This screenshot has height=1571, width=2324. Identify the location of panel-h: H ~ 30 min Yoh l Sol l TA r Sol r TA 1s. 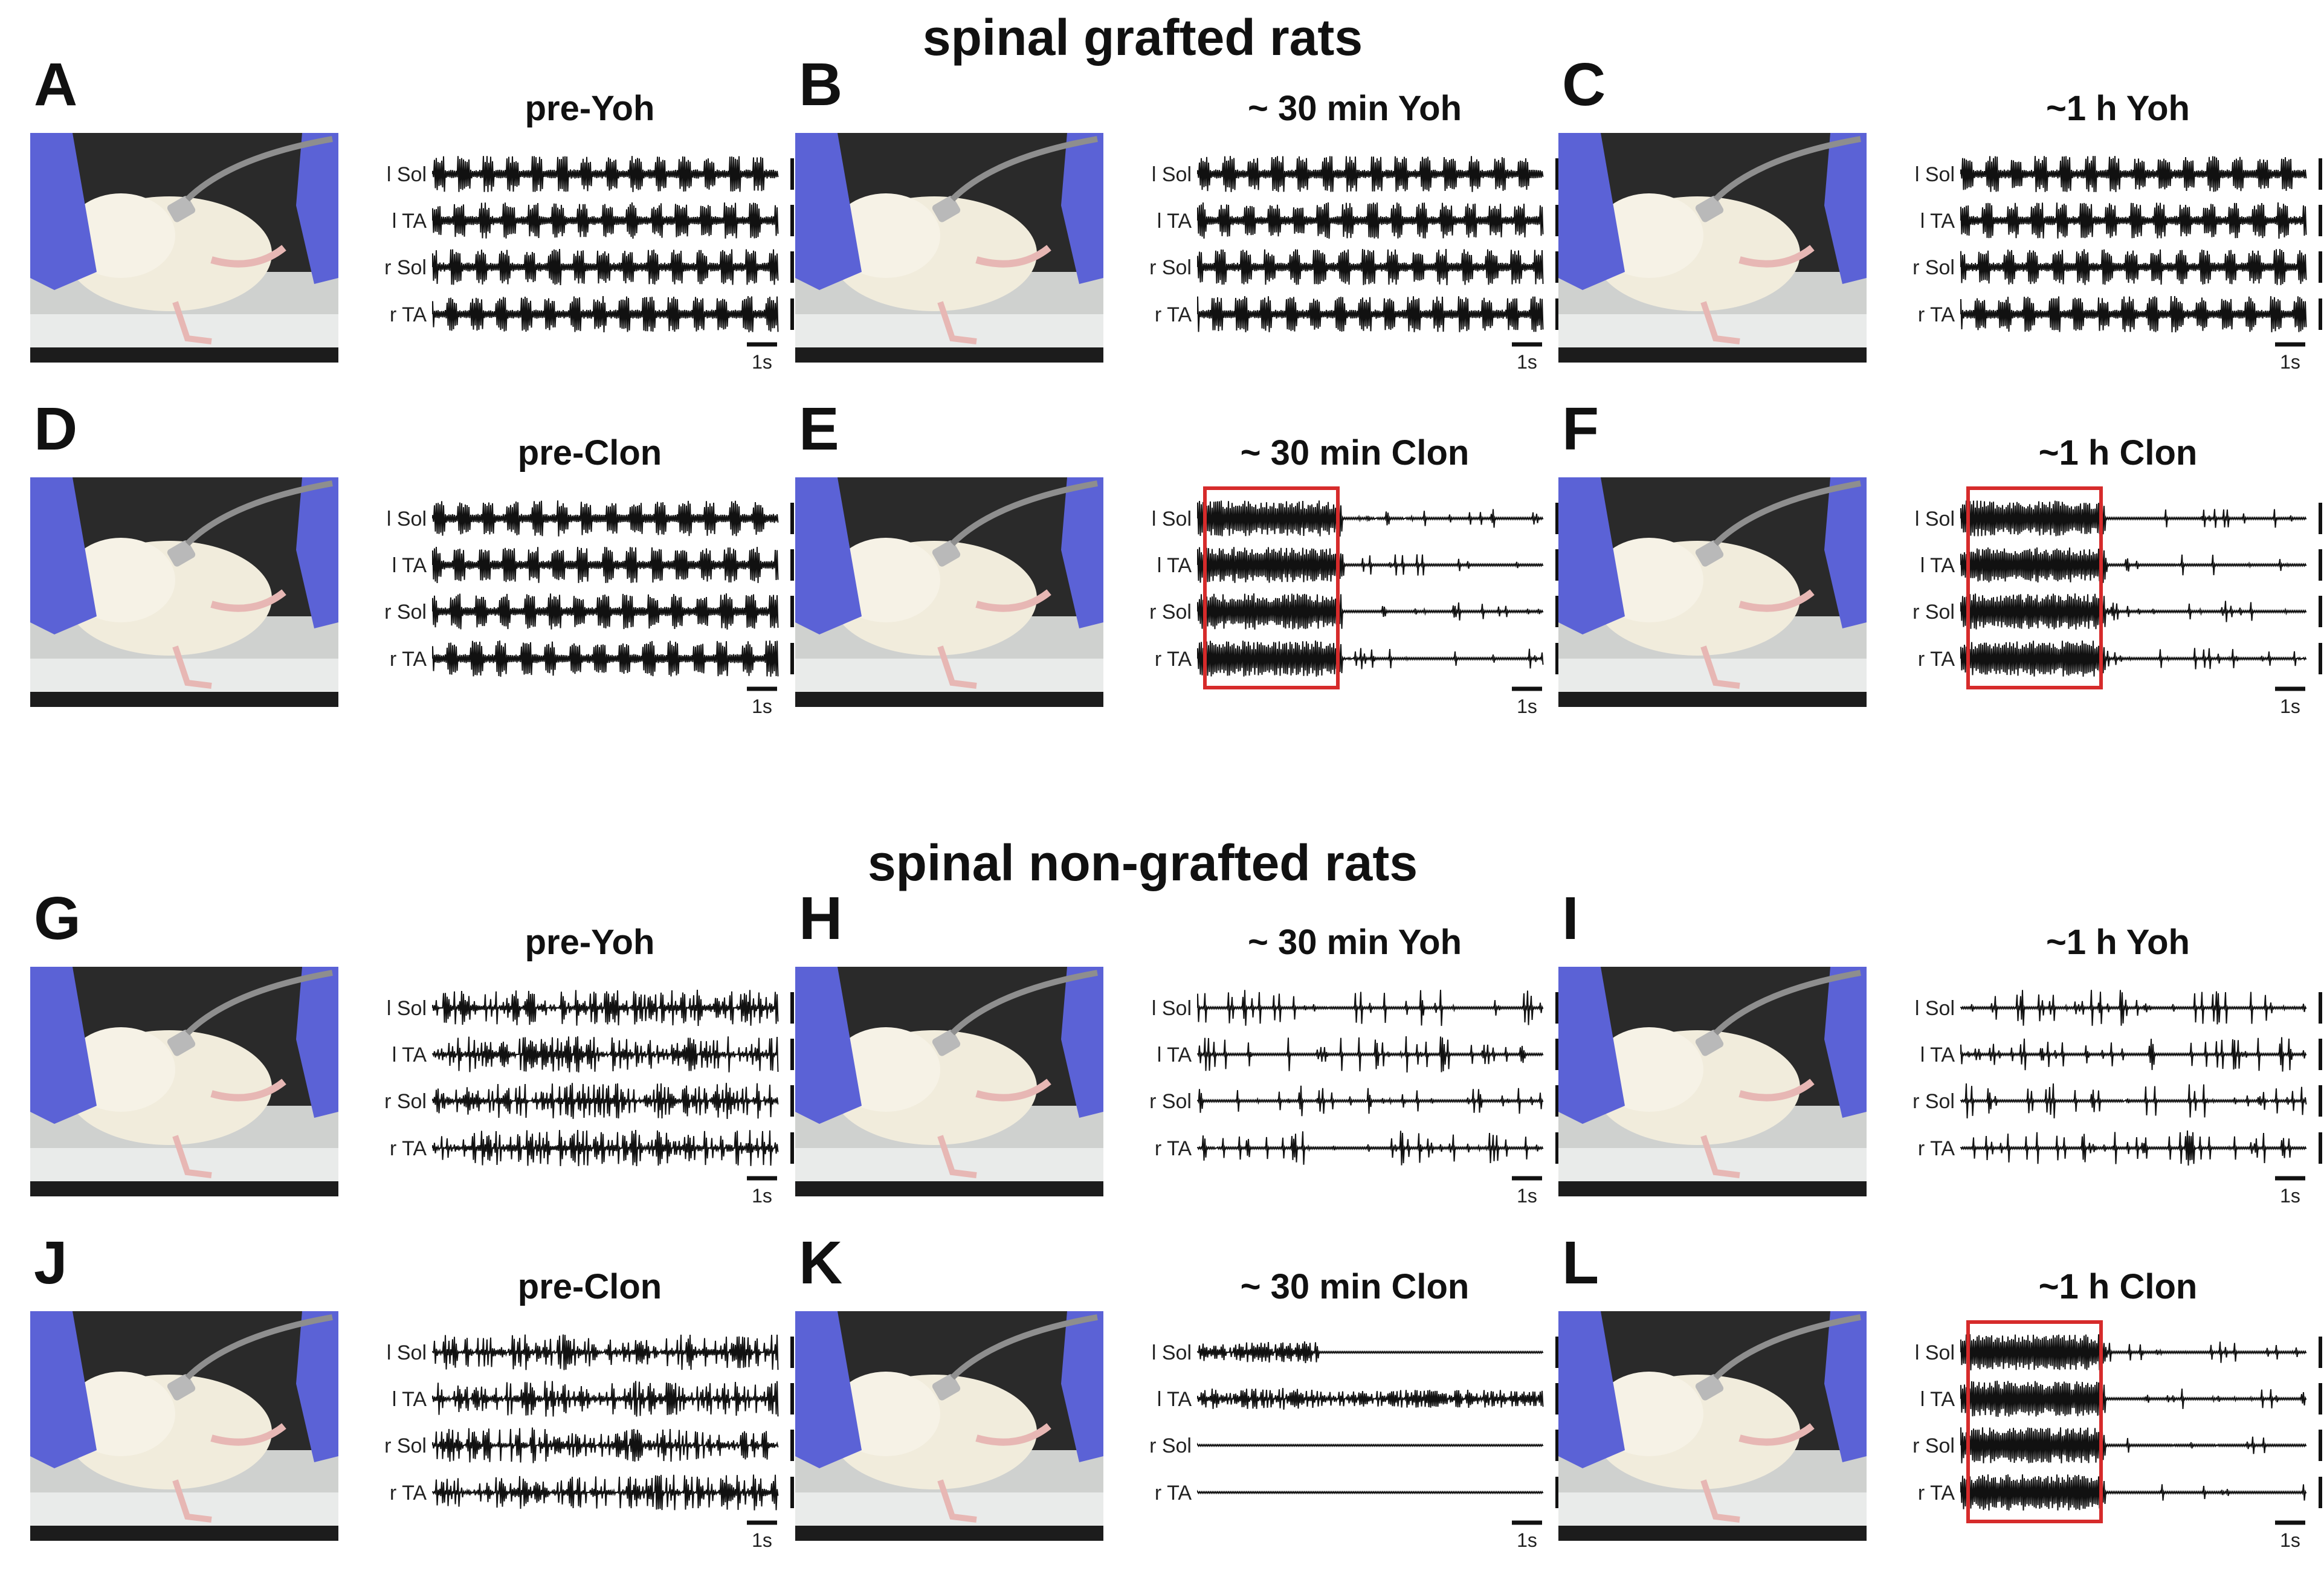
(1180, 1056).